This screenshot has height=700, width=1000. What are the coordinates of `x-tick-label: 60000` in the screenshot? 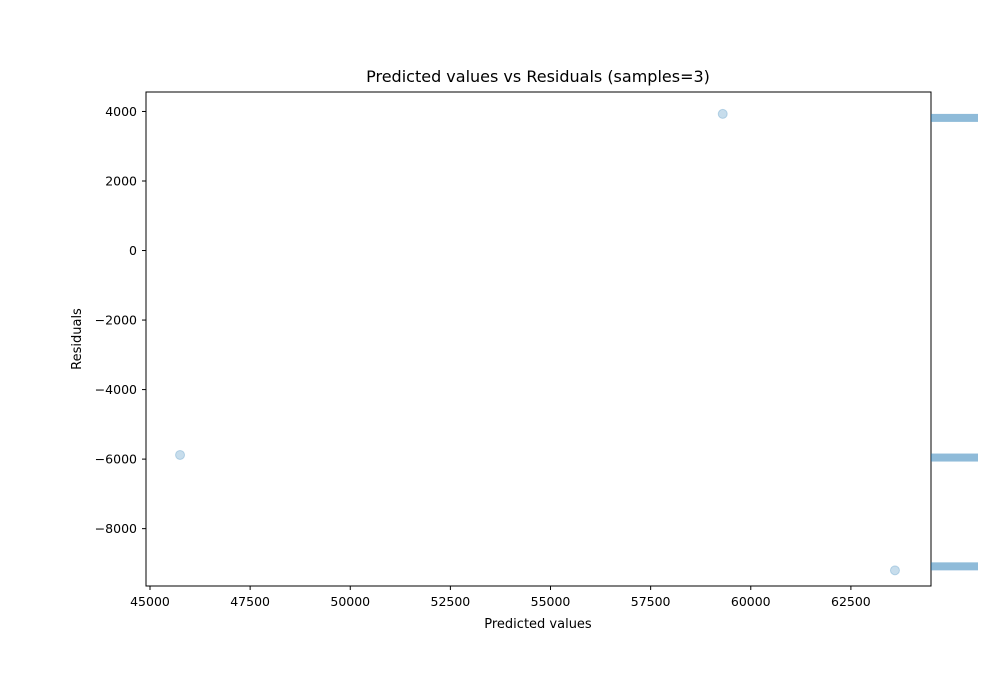 It's located at (751, 601).